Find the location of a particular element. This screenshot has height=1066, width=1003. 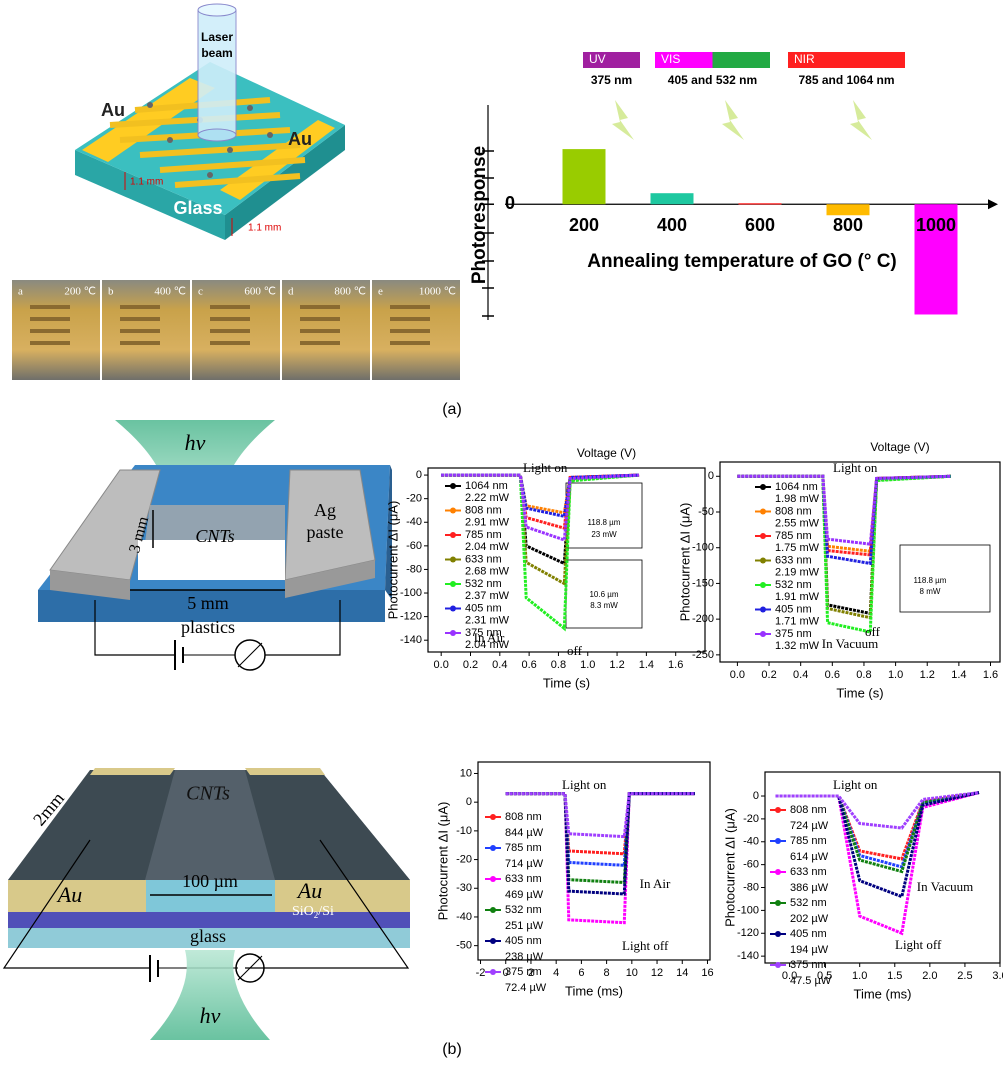

band-swatch is located at coordinates (741, 60).